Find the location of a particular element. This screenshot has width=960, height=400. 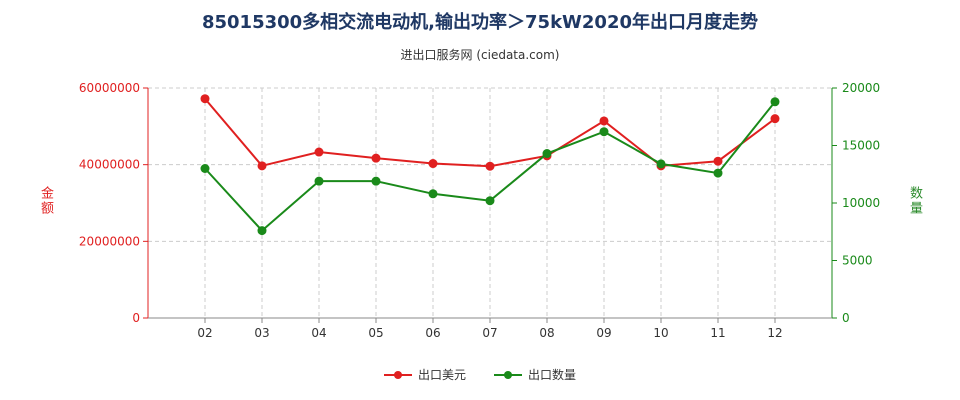

legend-label-qty: 出口数量 is located at coordinates (552, 375).